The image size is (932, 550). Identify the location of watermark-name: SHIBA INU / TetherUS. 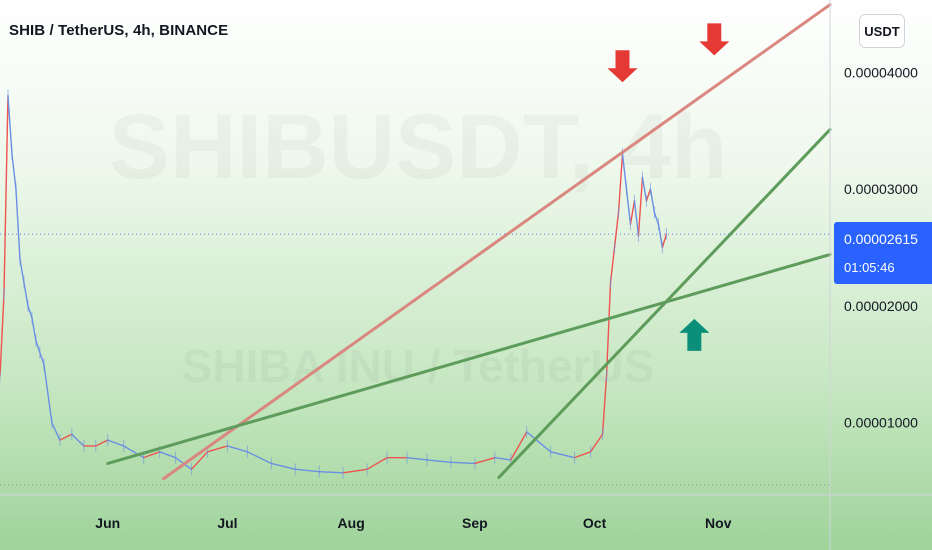
(418, 366).